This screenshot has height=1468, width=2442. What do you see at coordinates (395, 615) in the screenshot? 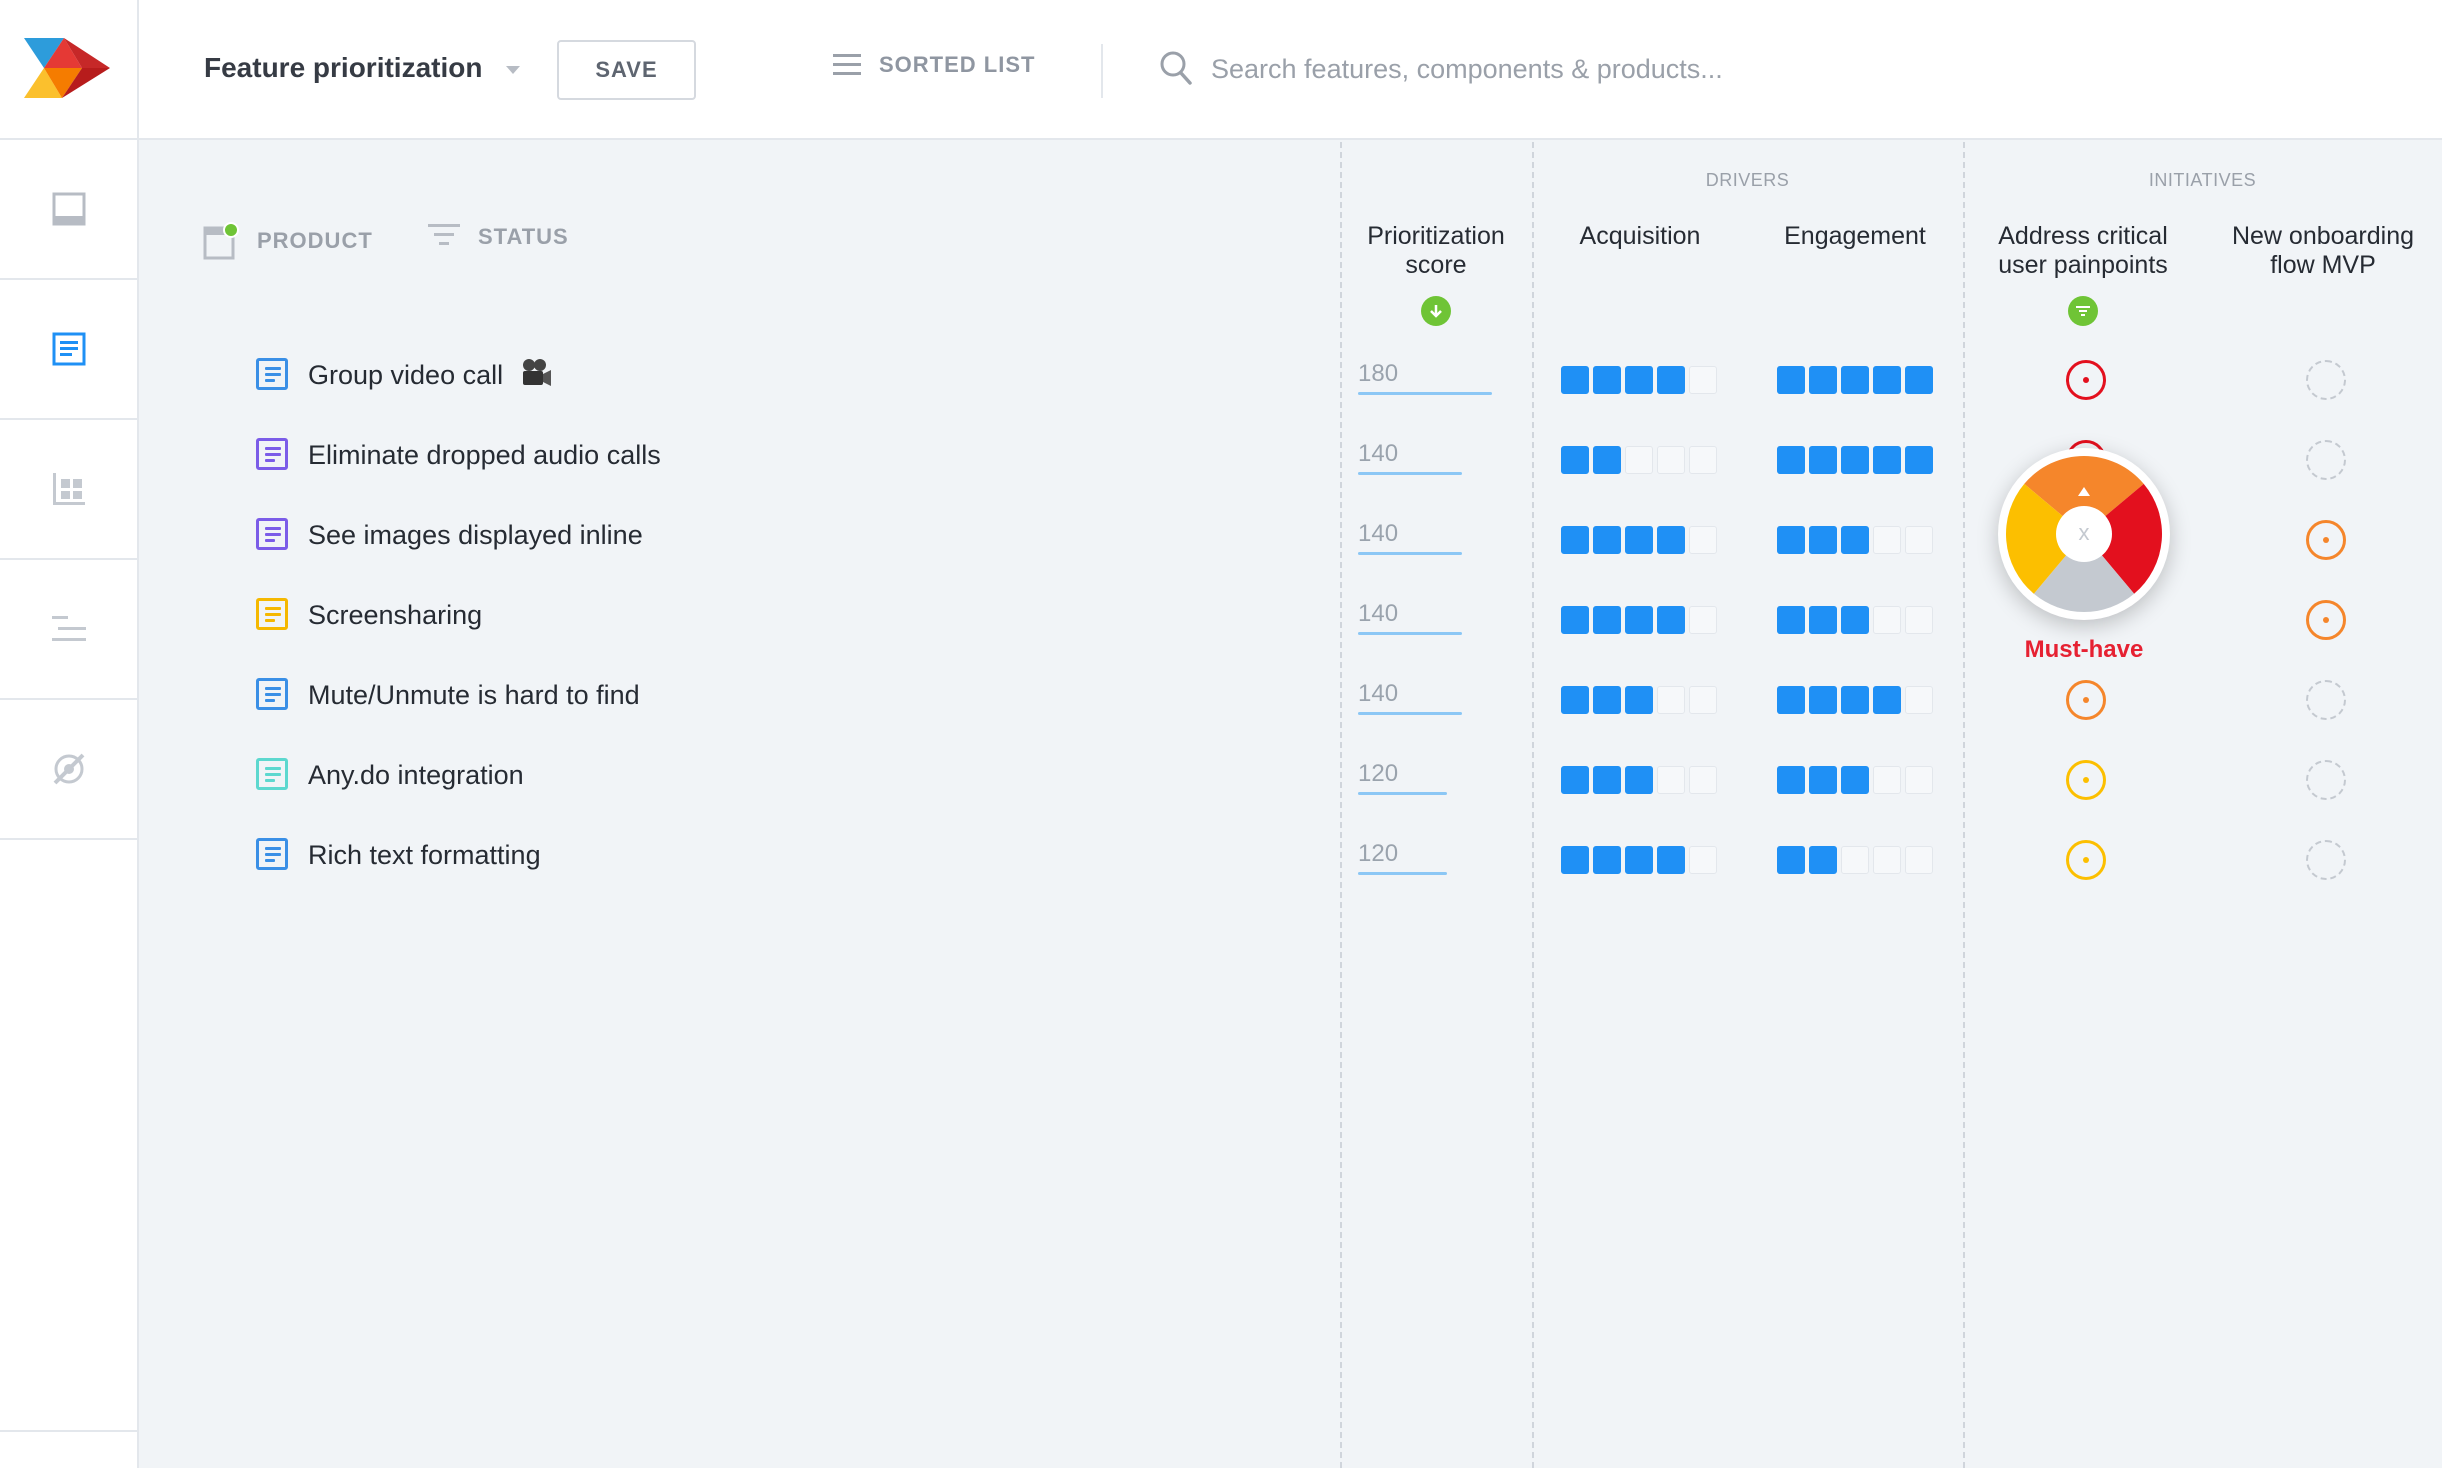
I see `feature-name: Screensharing` at bounding box center [395, 615].